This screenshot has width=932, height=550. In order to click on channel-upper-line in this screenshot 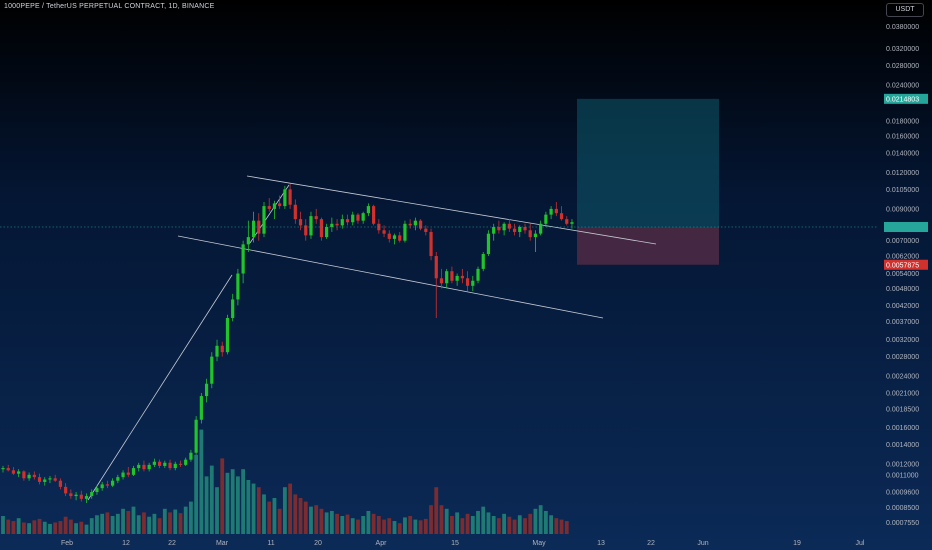, I will do `click(451, 210)`.